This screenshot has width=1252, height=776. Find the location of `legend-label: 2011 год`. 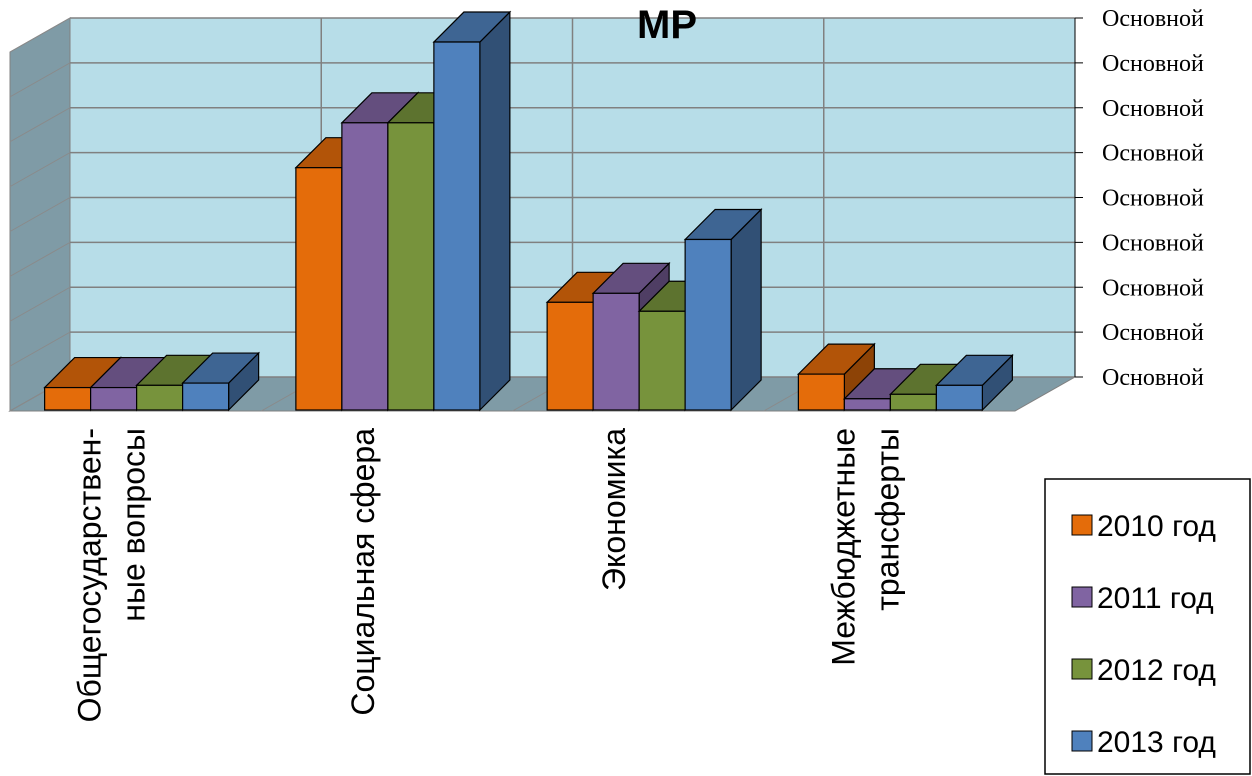

legend-label: 2011 год is located at coordinates (1155, 598).